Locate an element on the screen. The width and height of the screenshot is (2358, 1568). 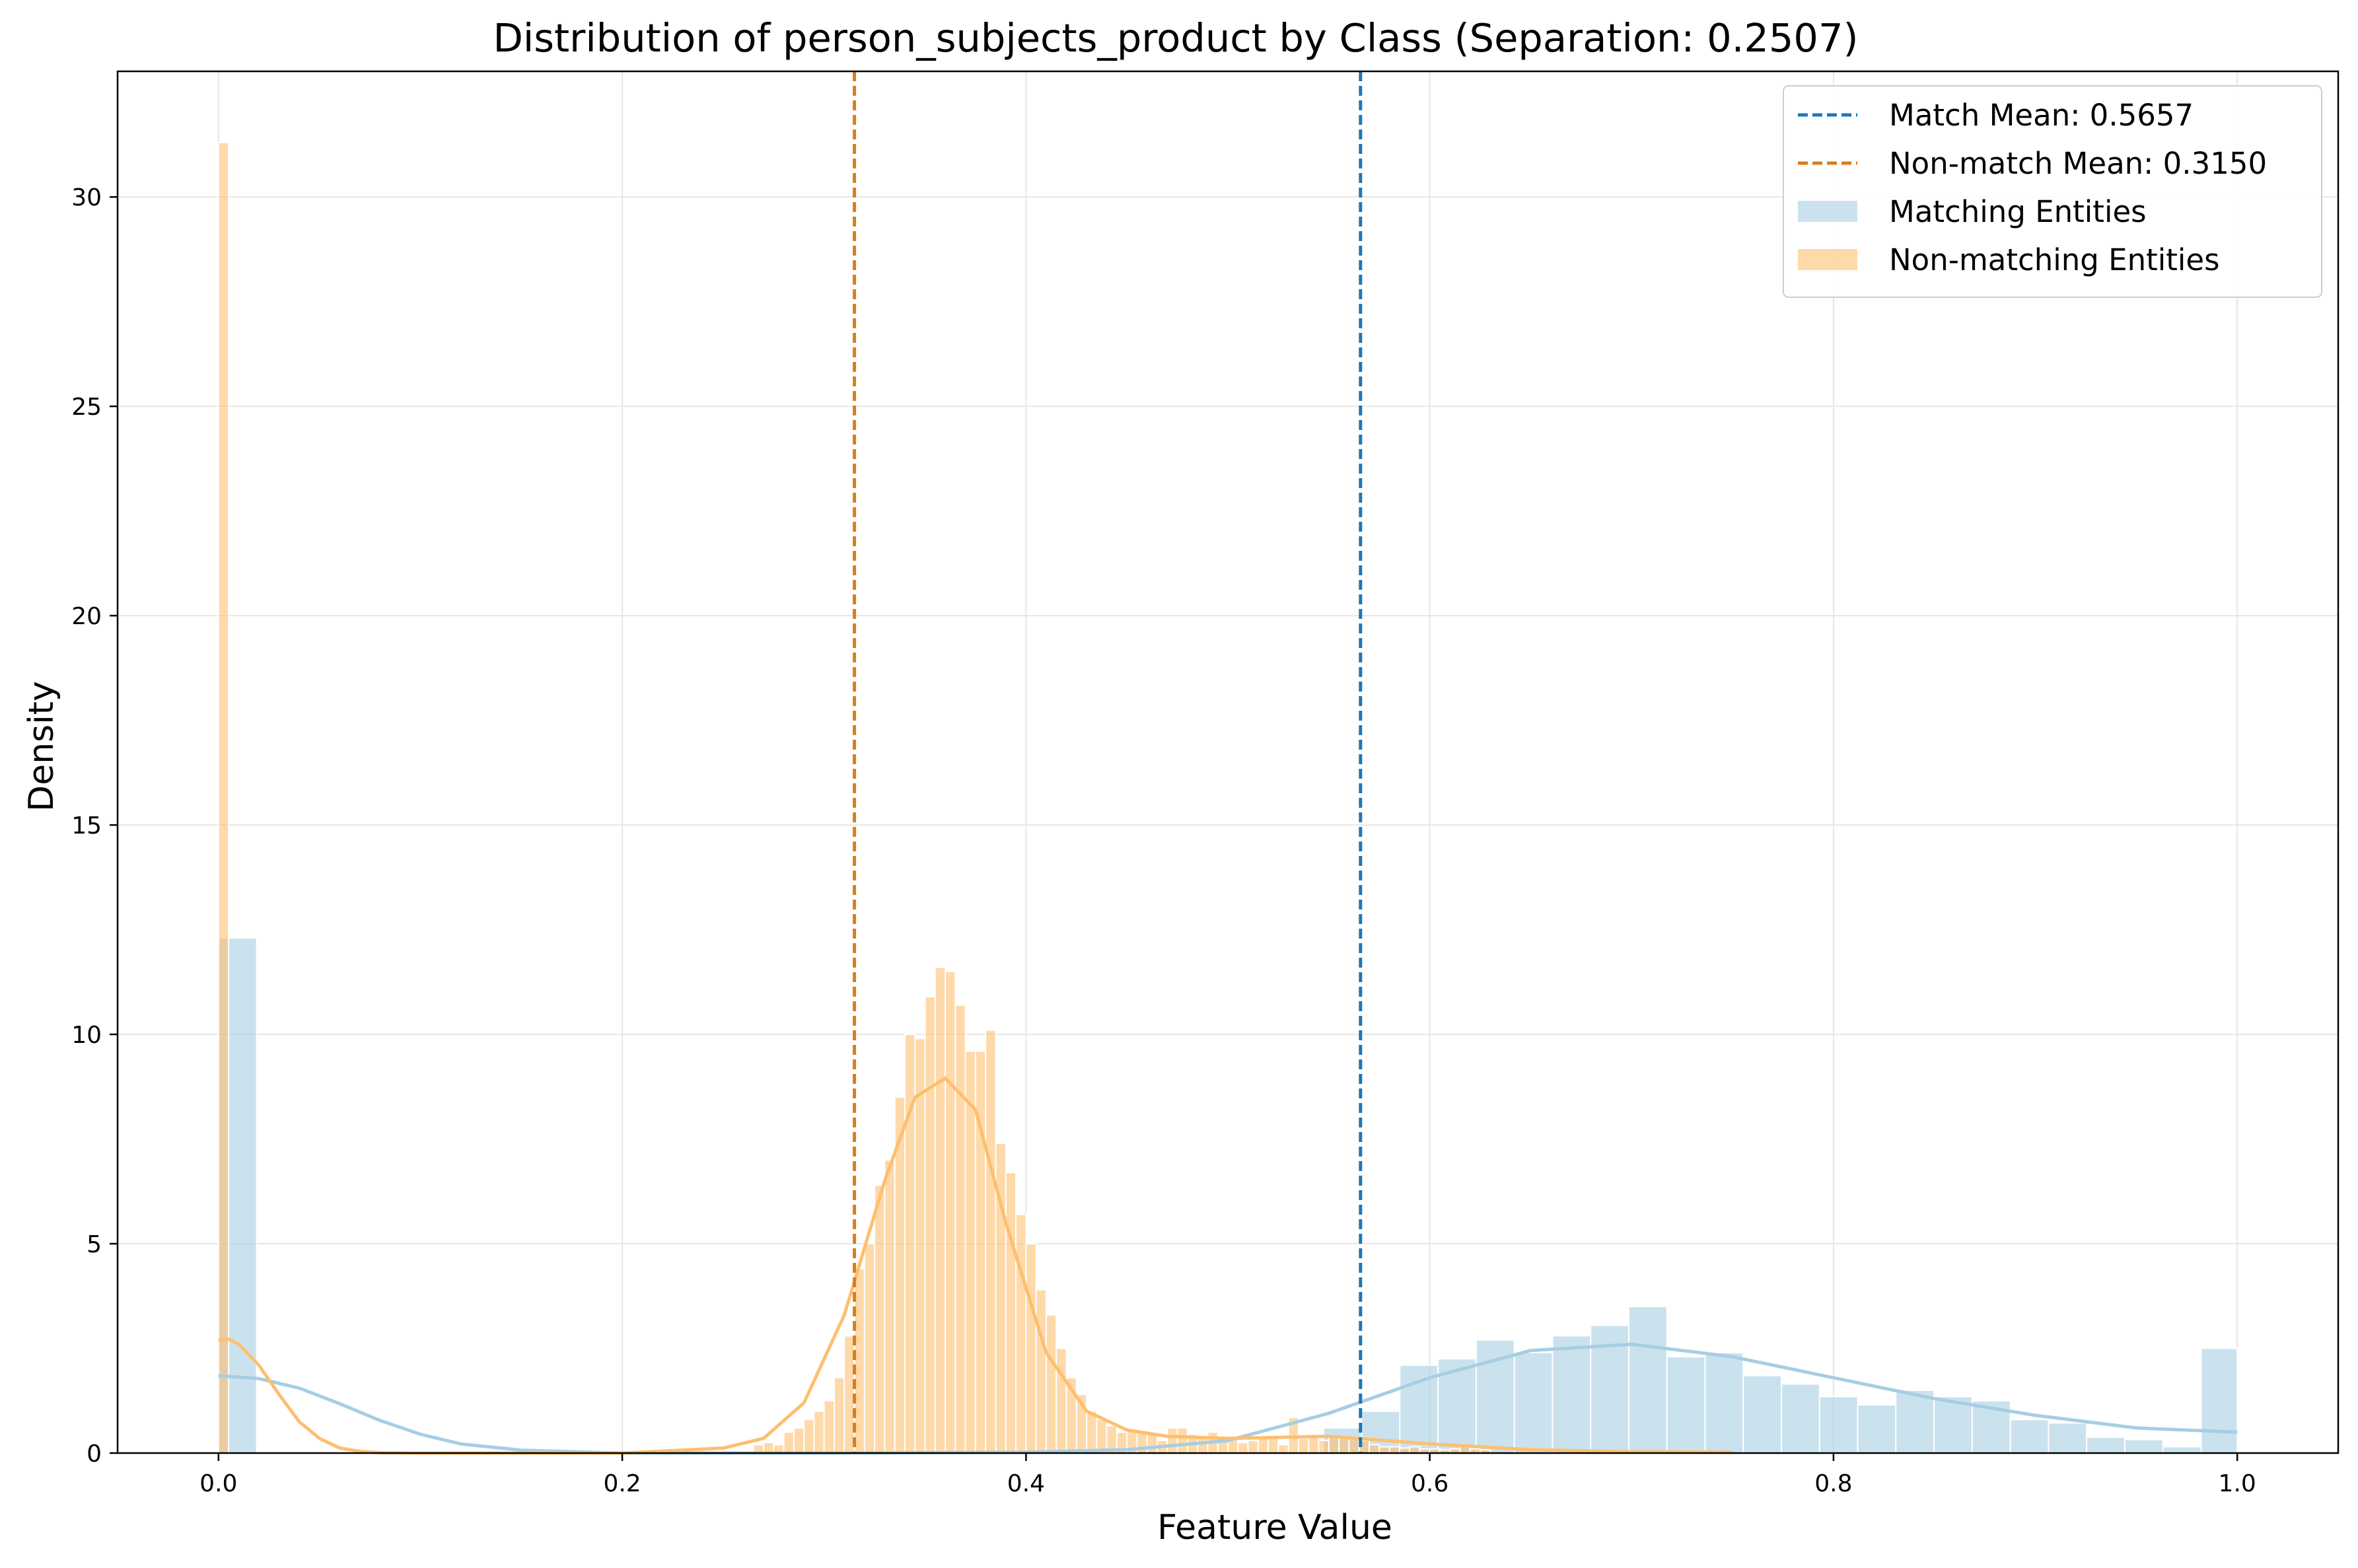
x-tick-label: 0.0 is located at coordinates (218, 1483).